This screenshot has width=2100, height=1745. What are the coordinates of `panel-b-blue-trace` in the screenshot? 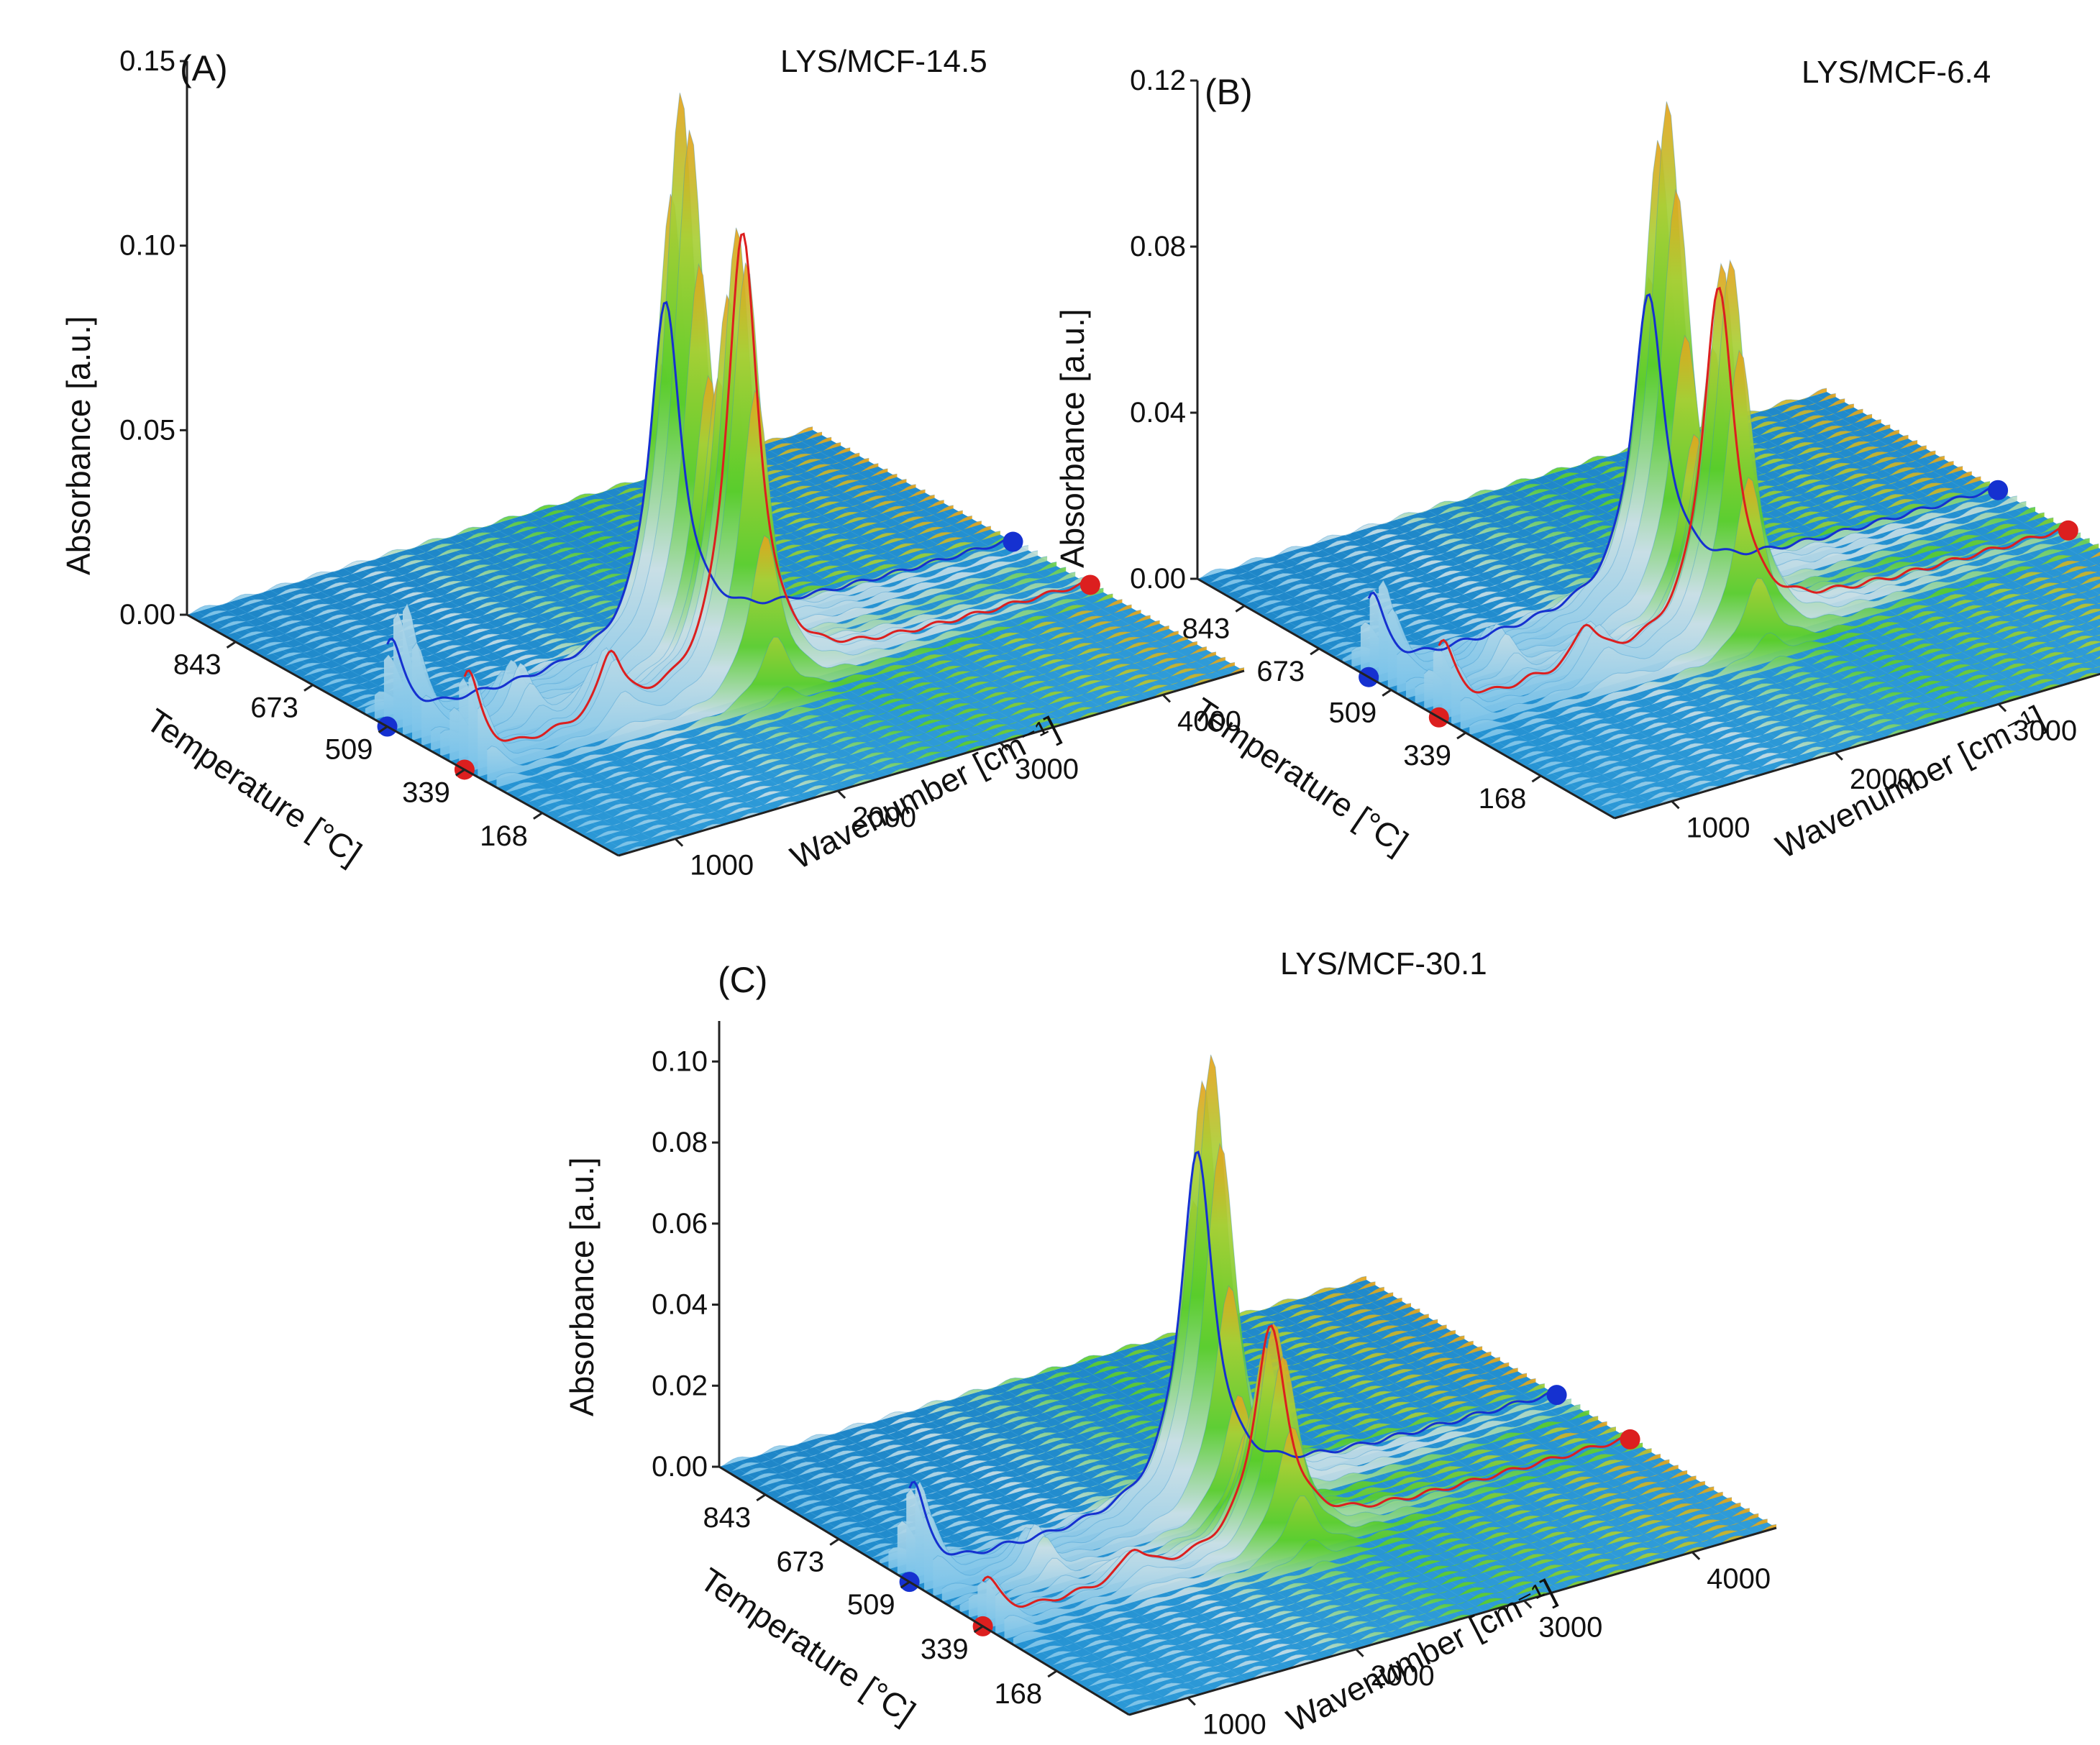 It's located at (1683, 474).